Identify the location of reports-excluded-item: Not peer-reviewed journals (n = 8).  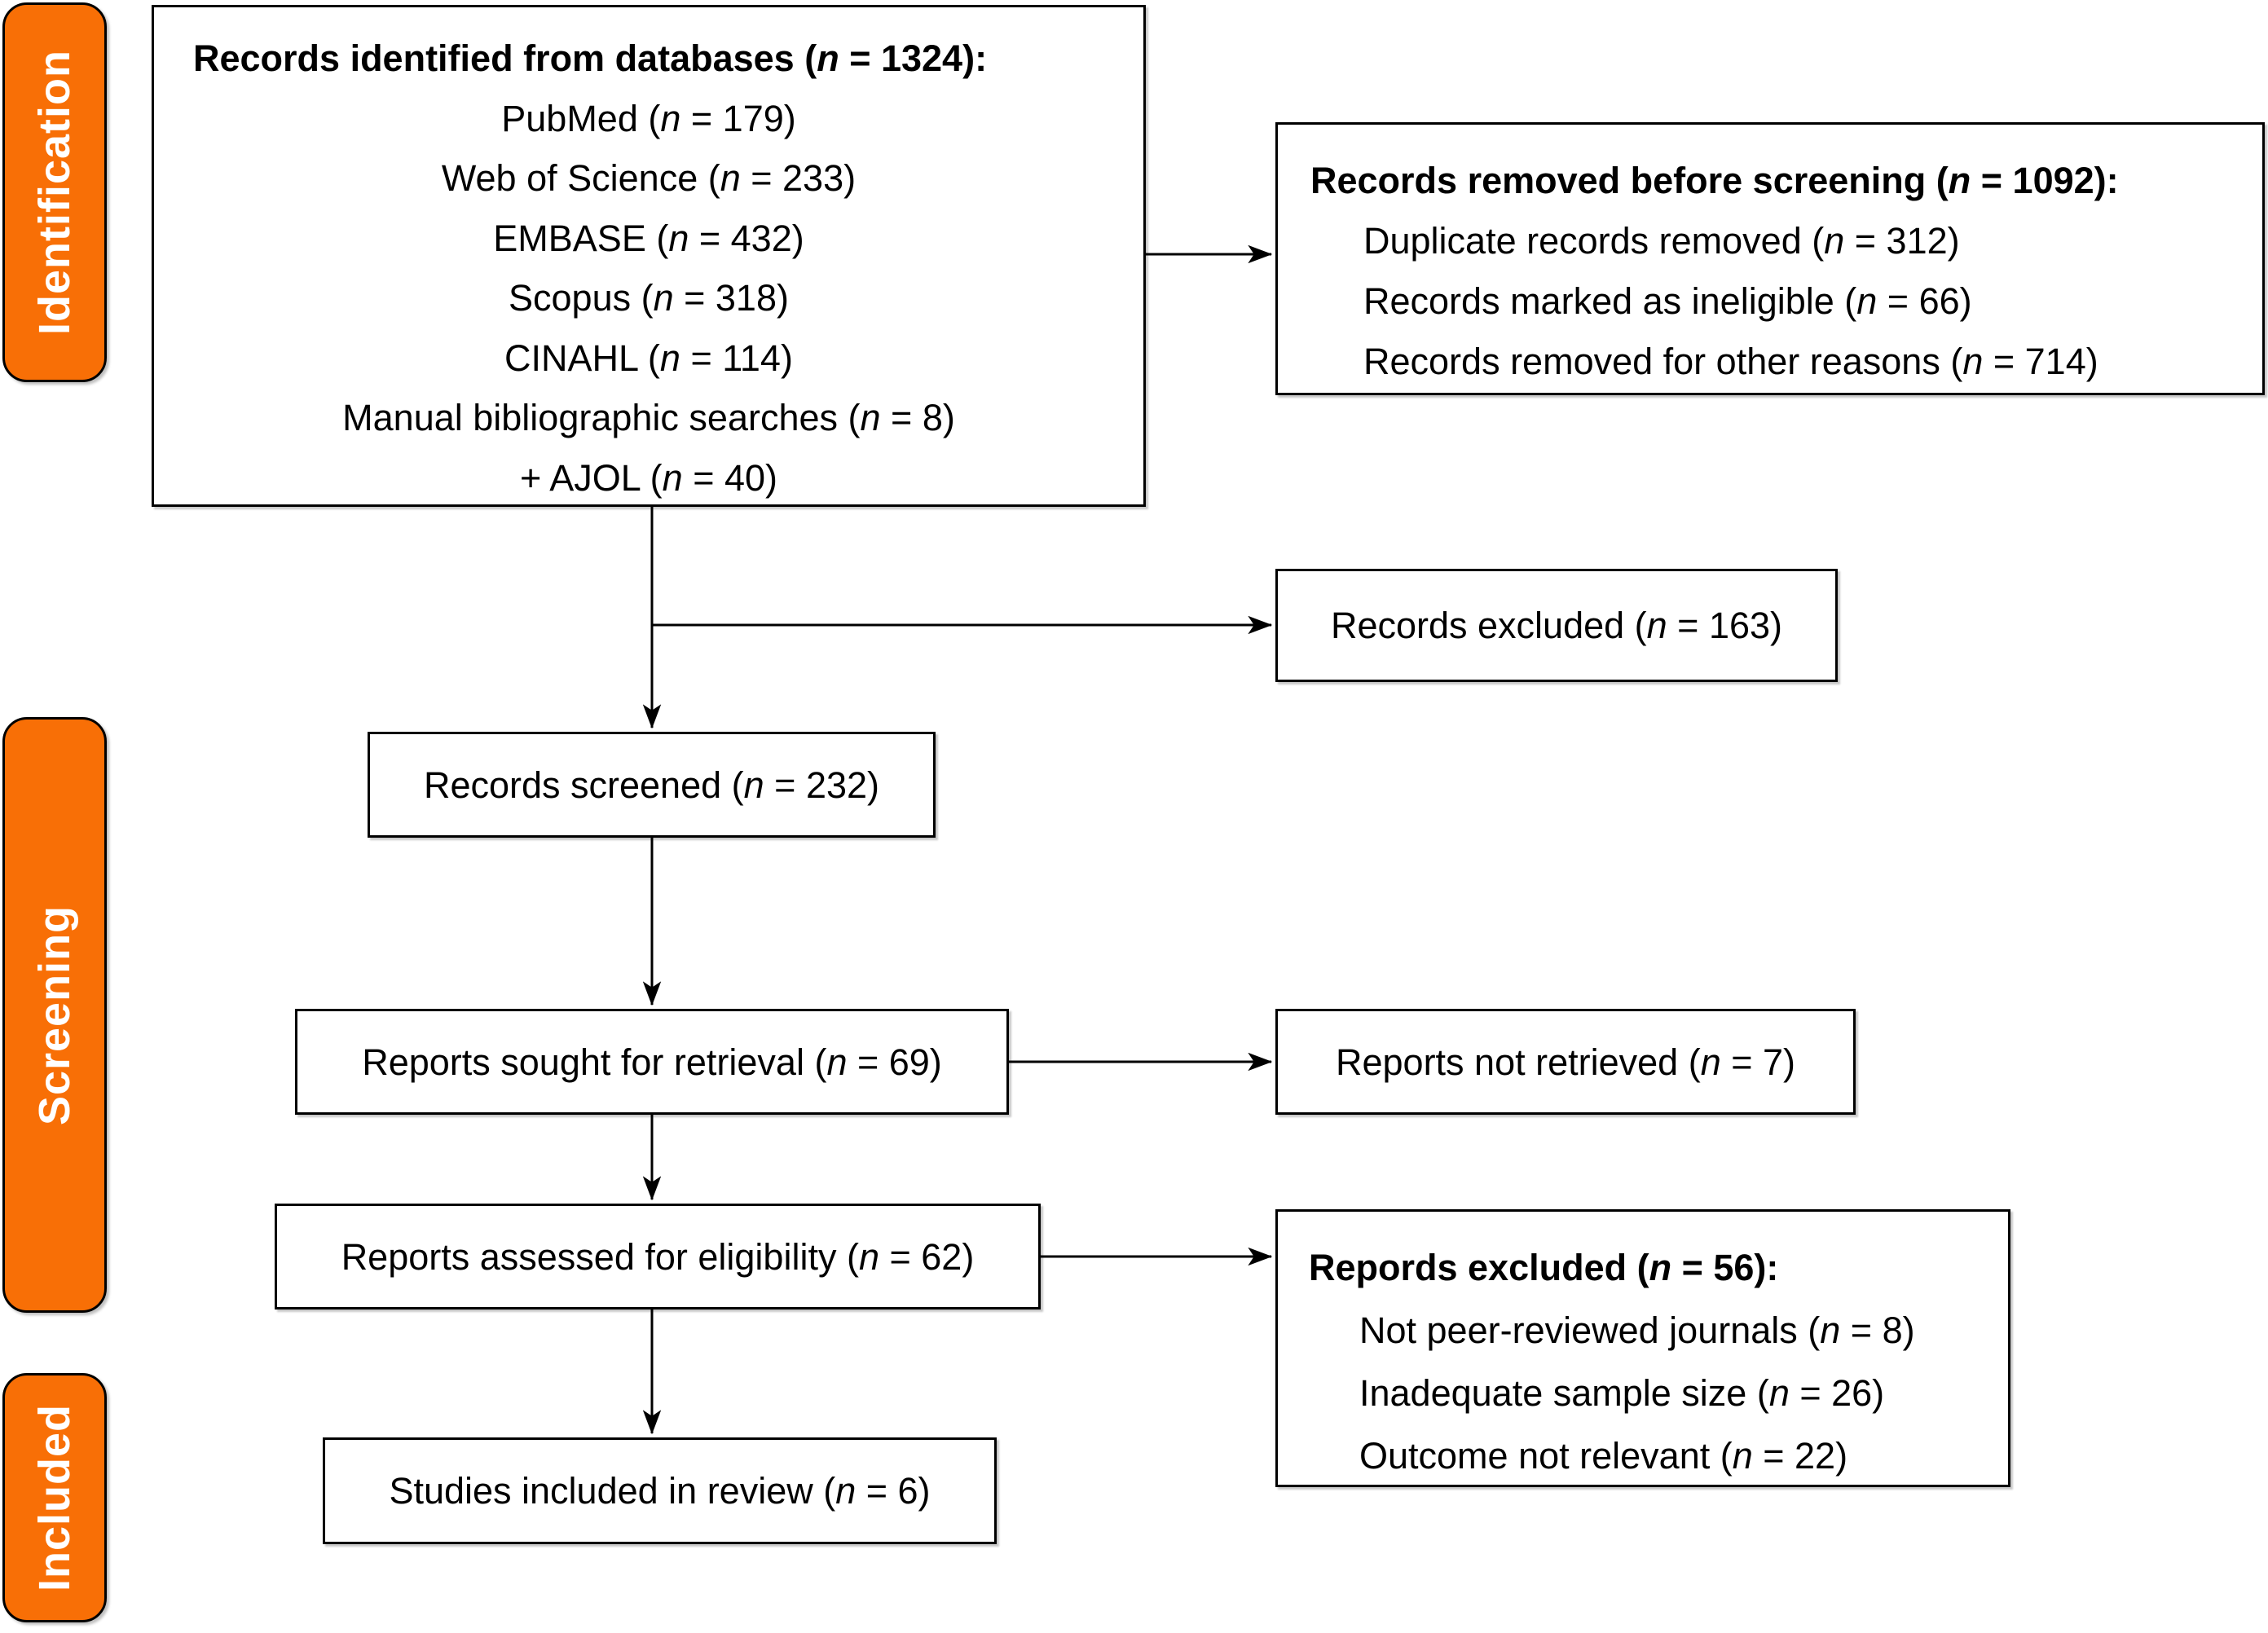
(1637, 1330).